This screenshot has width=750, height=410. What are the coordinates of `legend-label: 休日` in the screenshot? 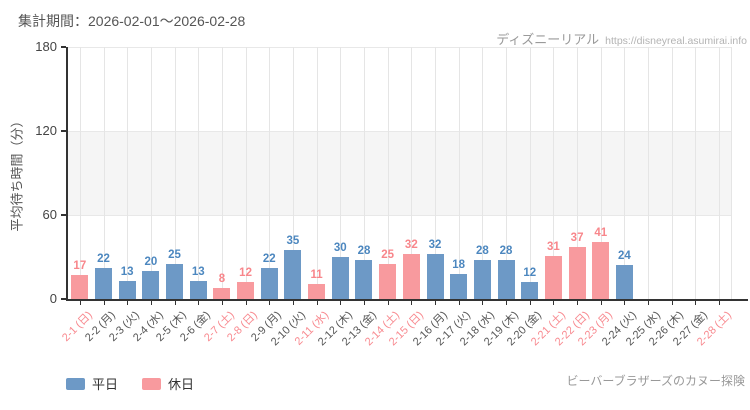 It's located at (181, 384).